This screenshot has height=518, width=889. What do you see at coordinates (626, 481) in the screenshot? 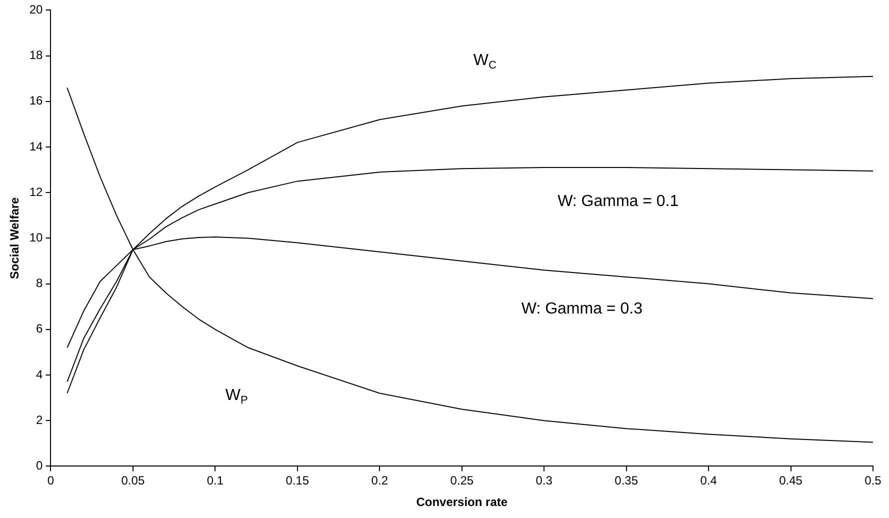
I see `x-tick-label: 0.35` at bounding box center [626, 481].